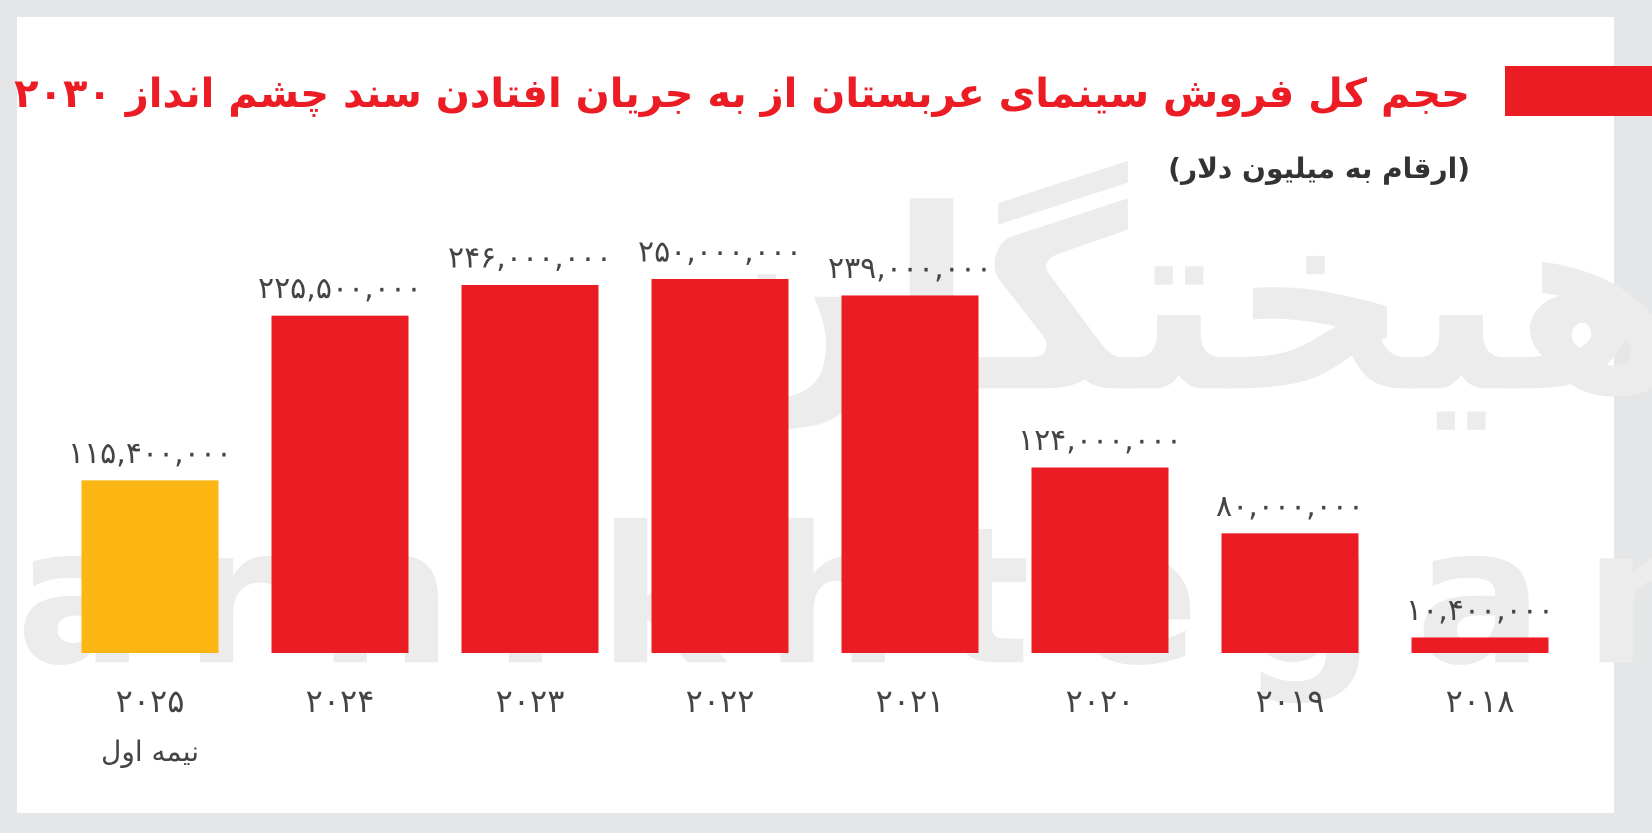  I want to click on value-label: ۱۰,۴۰۰,۰۰۰, so click(1480, 610).